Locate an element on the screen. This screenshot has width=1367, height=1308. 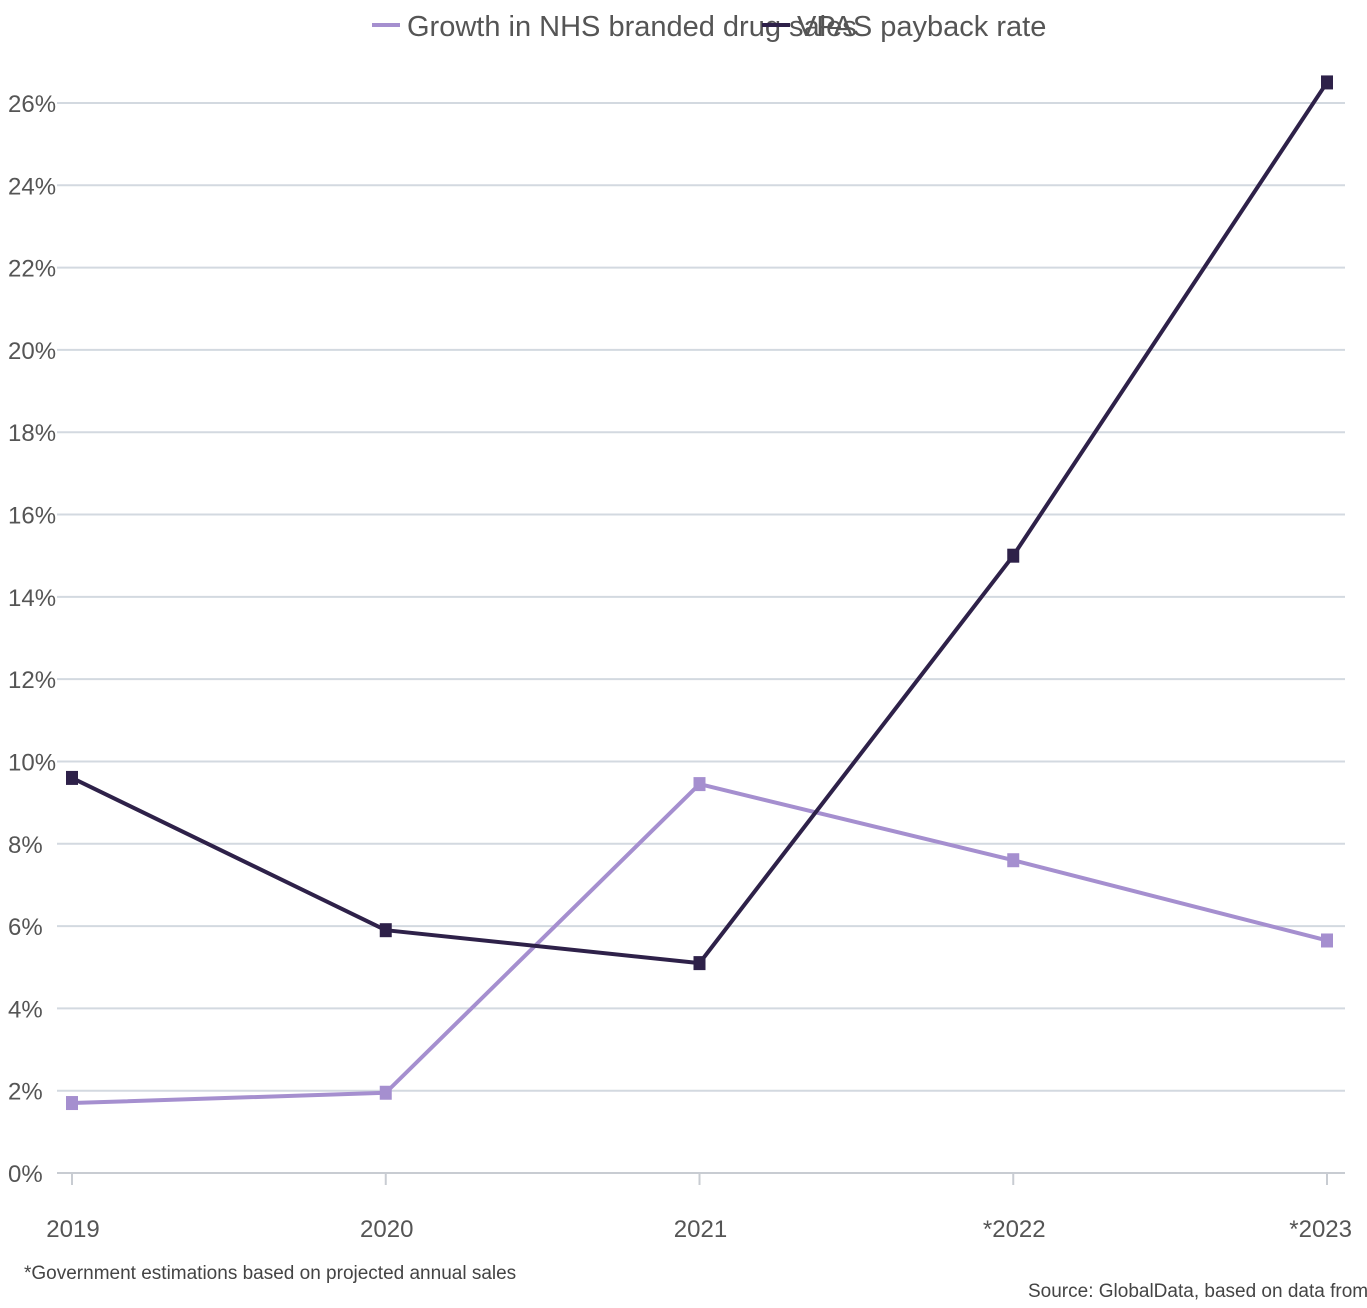
x-tick-label: *2023 is located at coordinates (1320, 1229).